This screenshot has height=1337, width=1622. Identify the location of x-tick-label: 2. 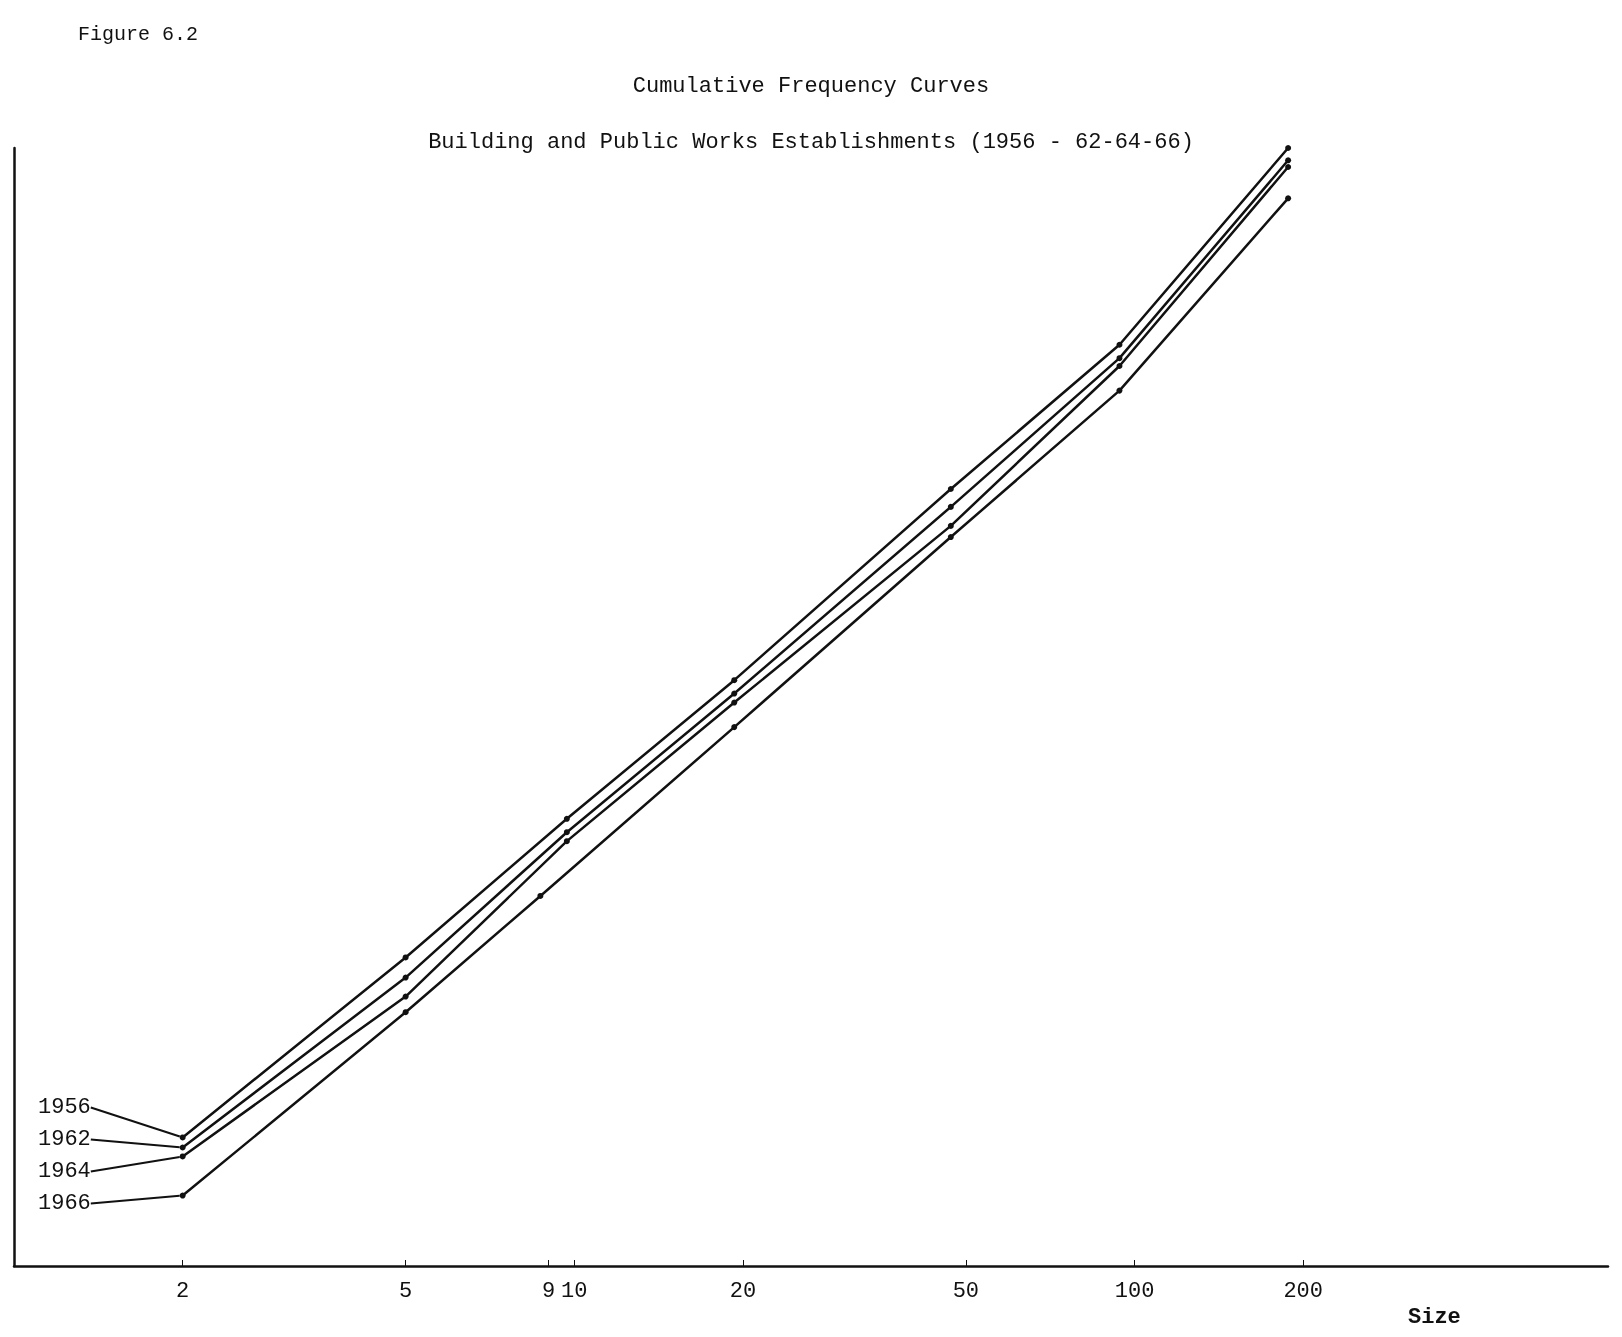
(183, 1291).